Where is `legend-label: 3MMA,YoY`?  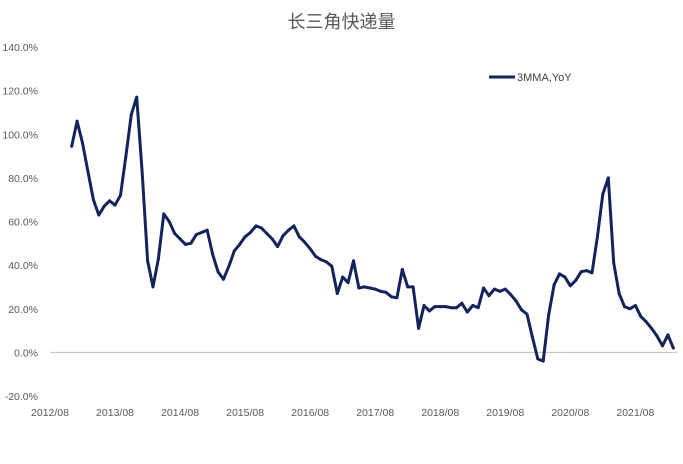
legend-label: 3MMA,YoY is located at coordinates (544, 78).